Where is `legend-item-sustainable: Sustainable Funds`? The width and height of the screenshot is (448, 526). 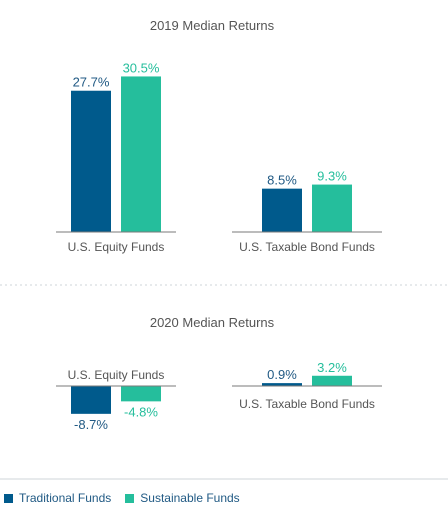 legend-item-sustainable: Sustainable Funds is located at coordinates (182, 498).